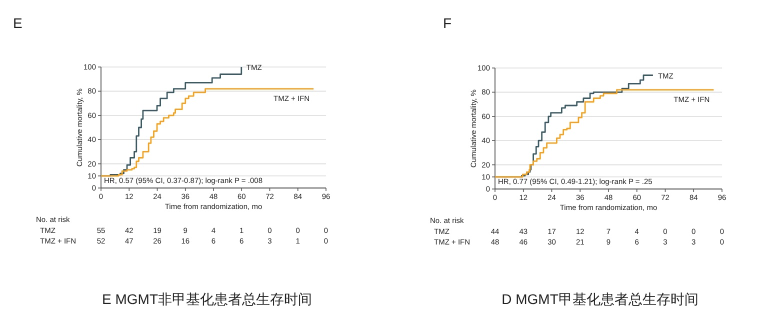  Describe the element at coordinates (447, 23) in the screenshot. I see `chart-title: F` at that location.